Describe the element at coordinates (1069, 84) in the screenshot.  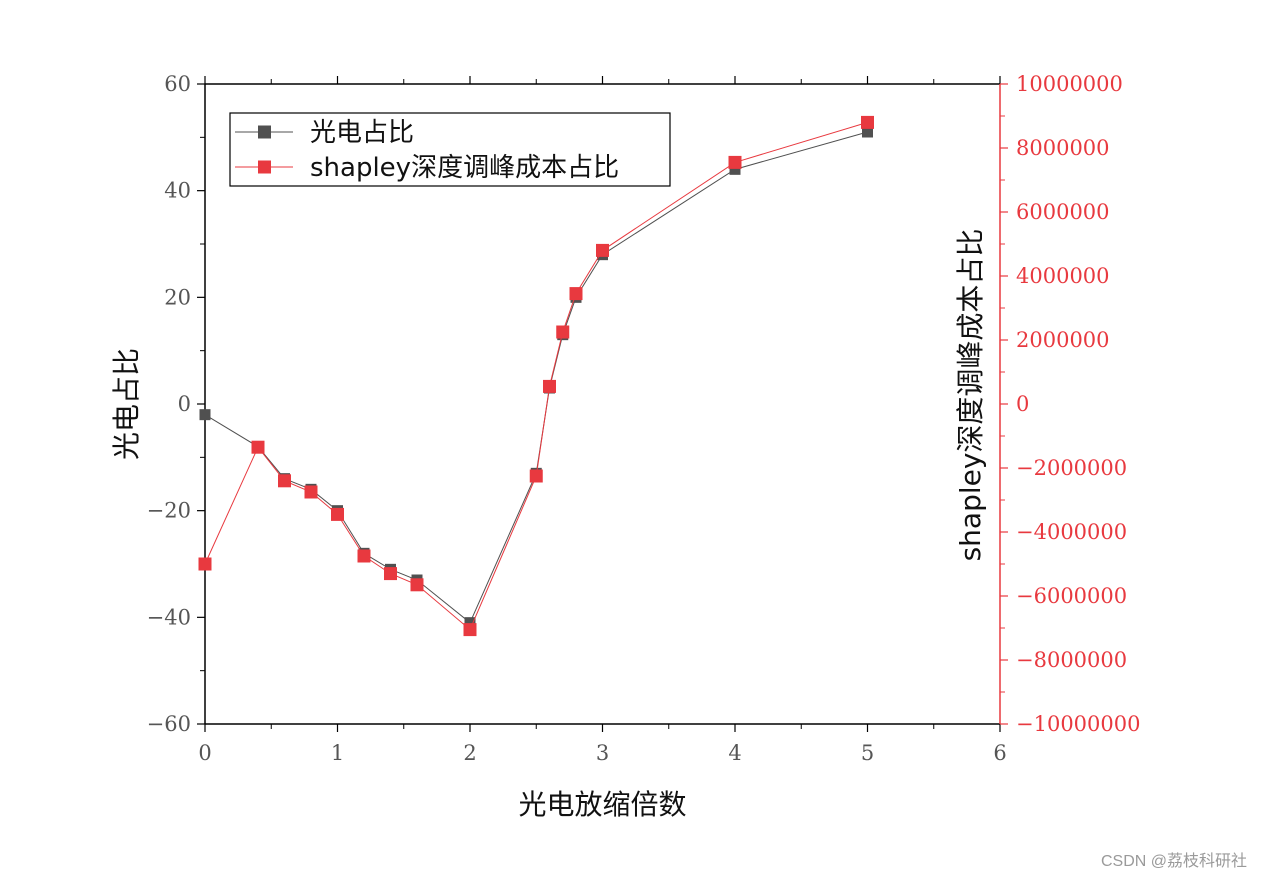
I see `y2-tick-label: 10000000` at that location.